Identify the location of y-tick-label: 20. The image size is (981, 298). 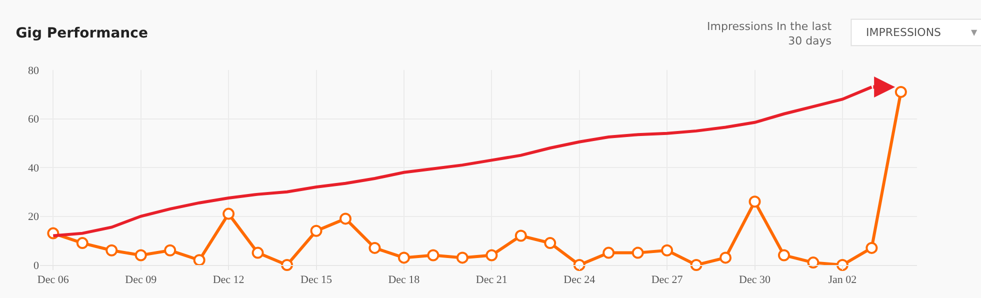
(34, 217).